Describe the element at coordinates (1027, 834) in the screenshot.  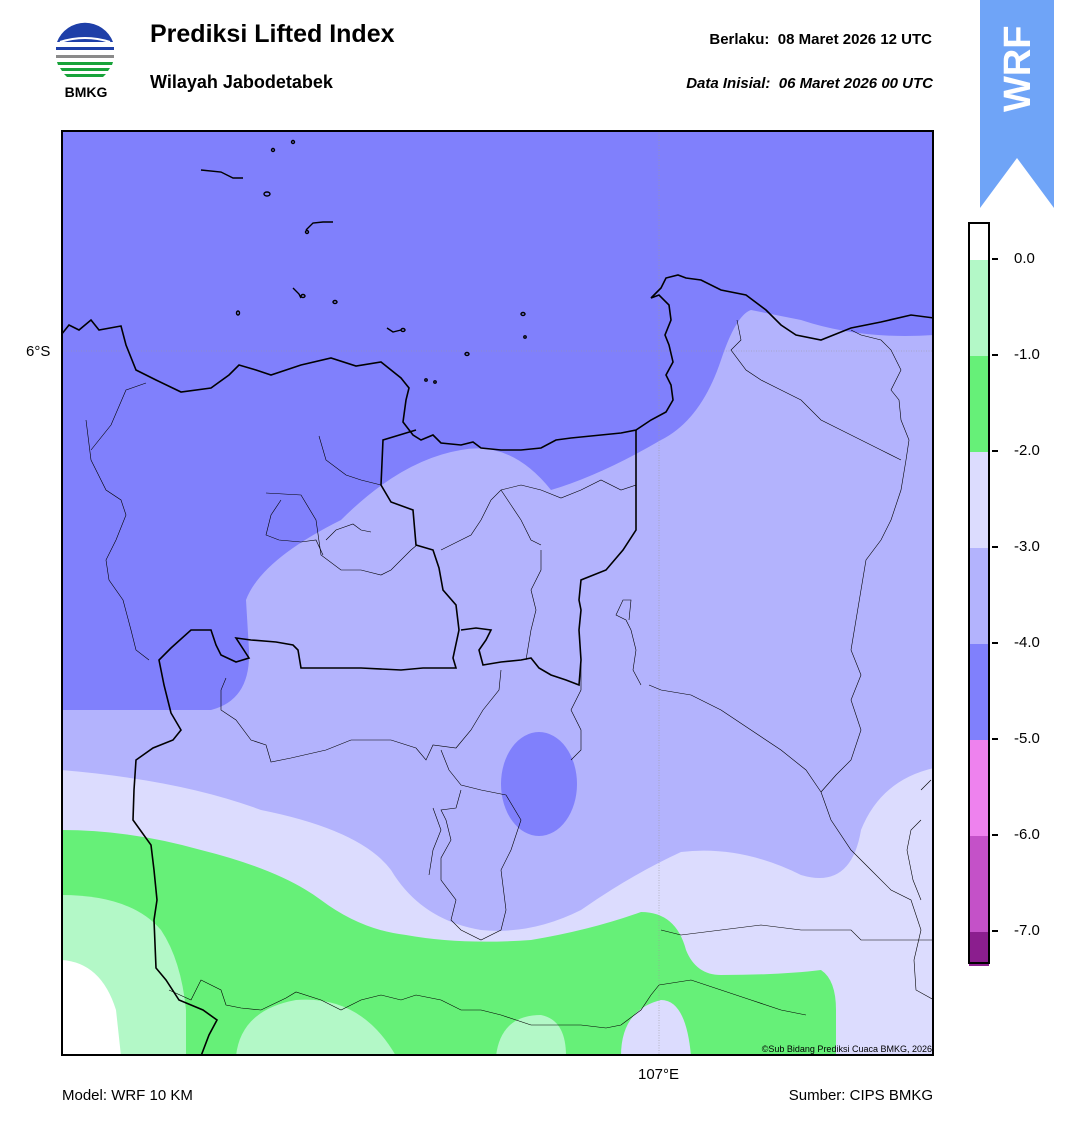
I see `colorbar-tick-label: -6.0` at that location.